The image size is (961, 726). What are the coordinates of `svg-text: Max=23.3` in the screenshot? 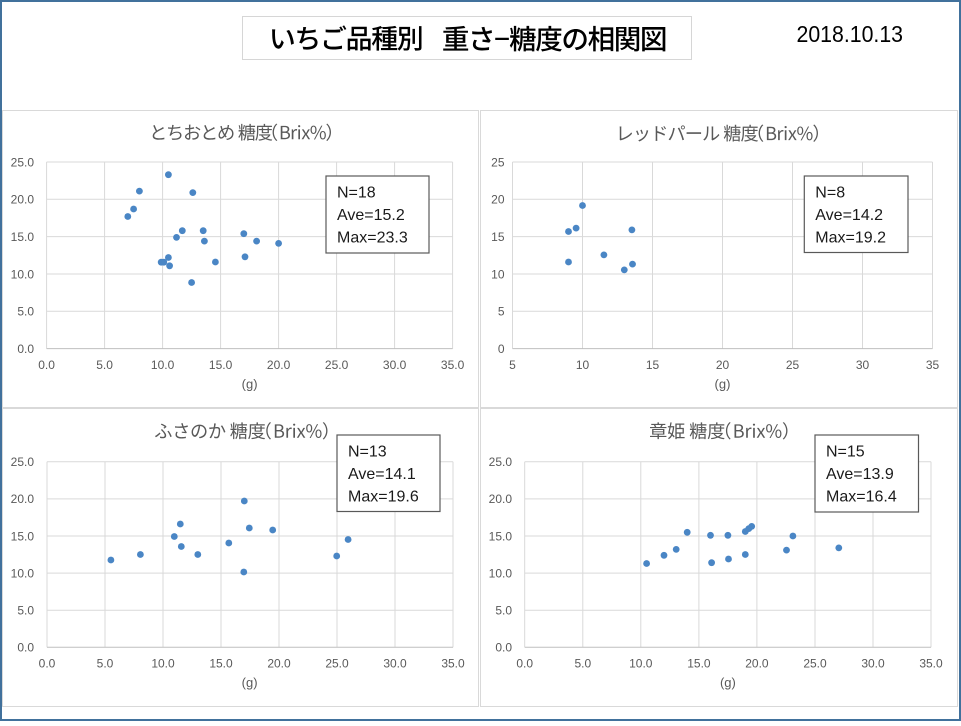 It's located at (372, 238).